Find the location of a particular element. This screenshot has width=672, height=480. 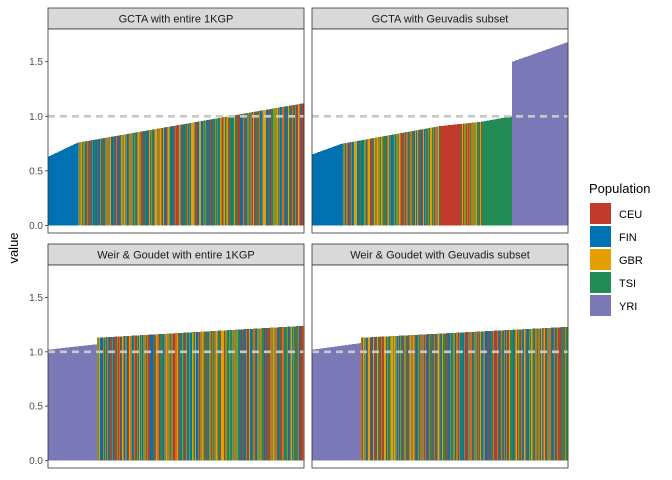

legend-swatch is located at coordinates (600, 213).